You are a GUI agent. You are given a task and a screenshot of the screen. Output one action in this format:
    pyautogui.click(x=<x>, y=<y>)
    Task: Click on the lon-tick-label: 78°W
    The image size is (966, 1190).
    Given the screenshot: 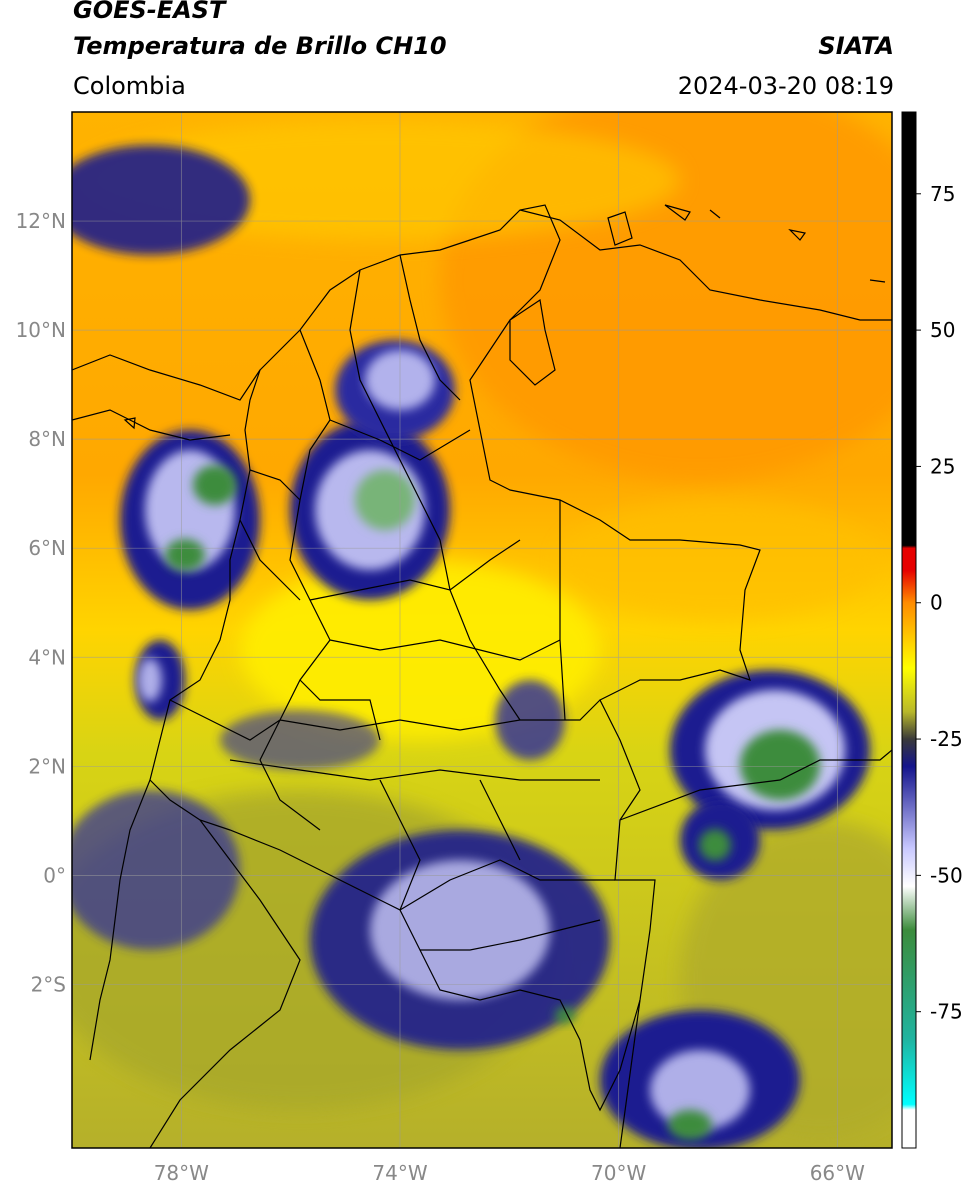 What is the action you would take?
    pyautogui.click(x=181, y=1173)
    